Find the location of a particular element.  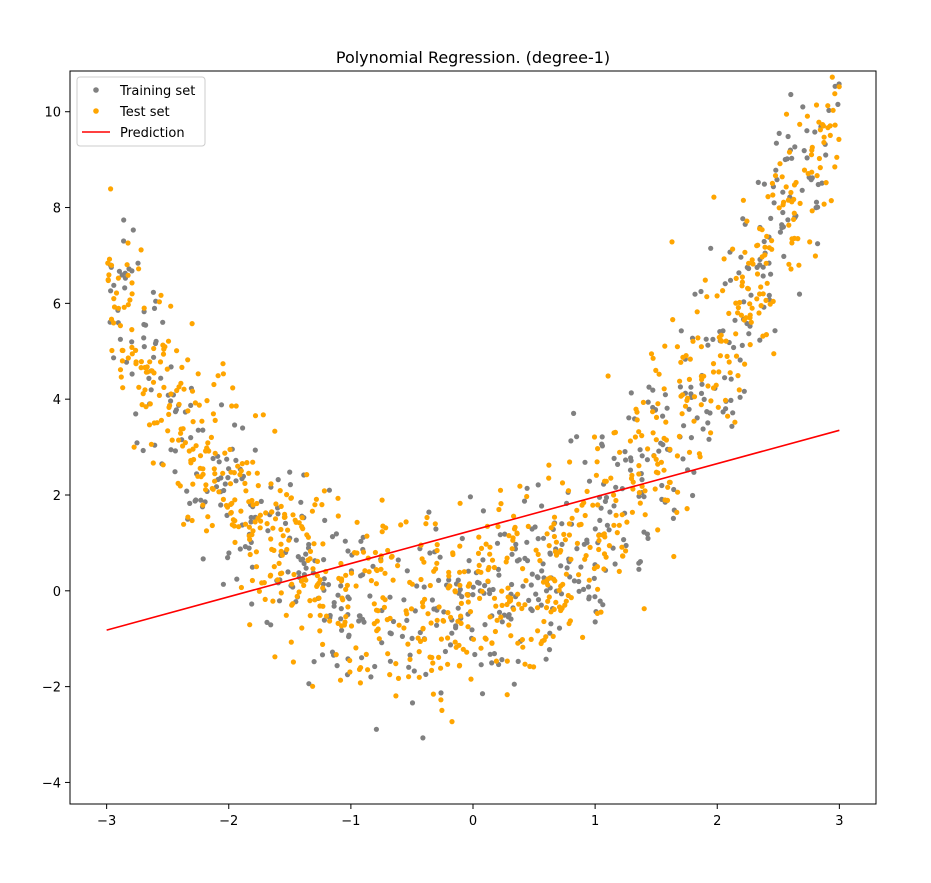

legend-box is located at coordinates (141, 111).